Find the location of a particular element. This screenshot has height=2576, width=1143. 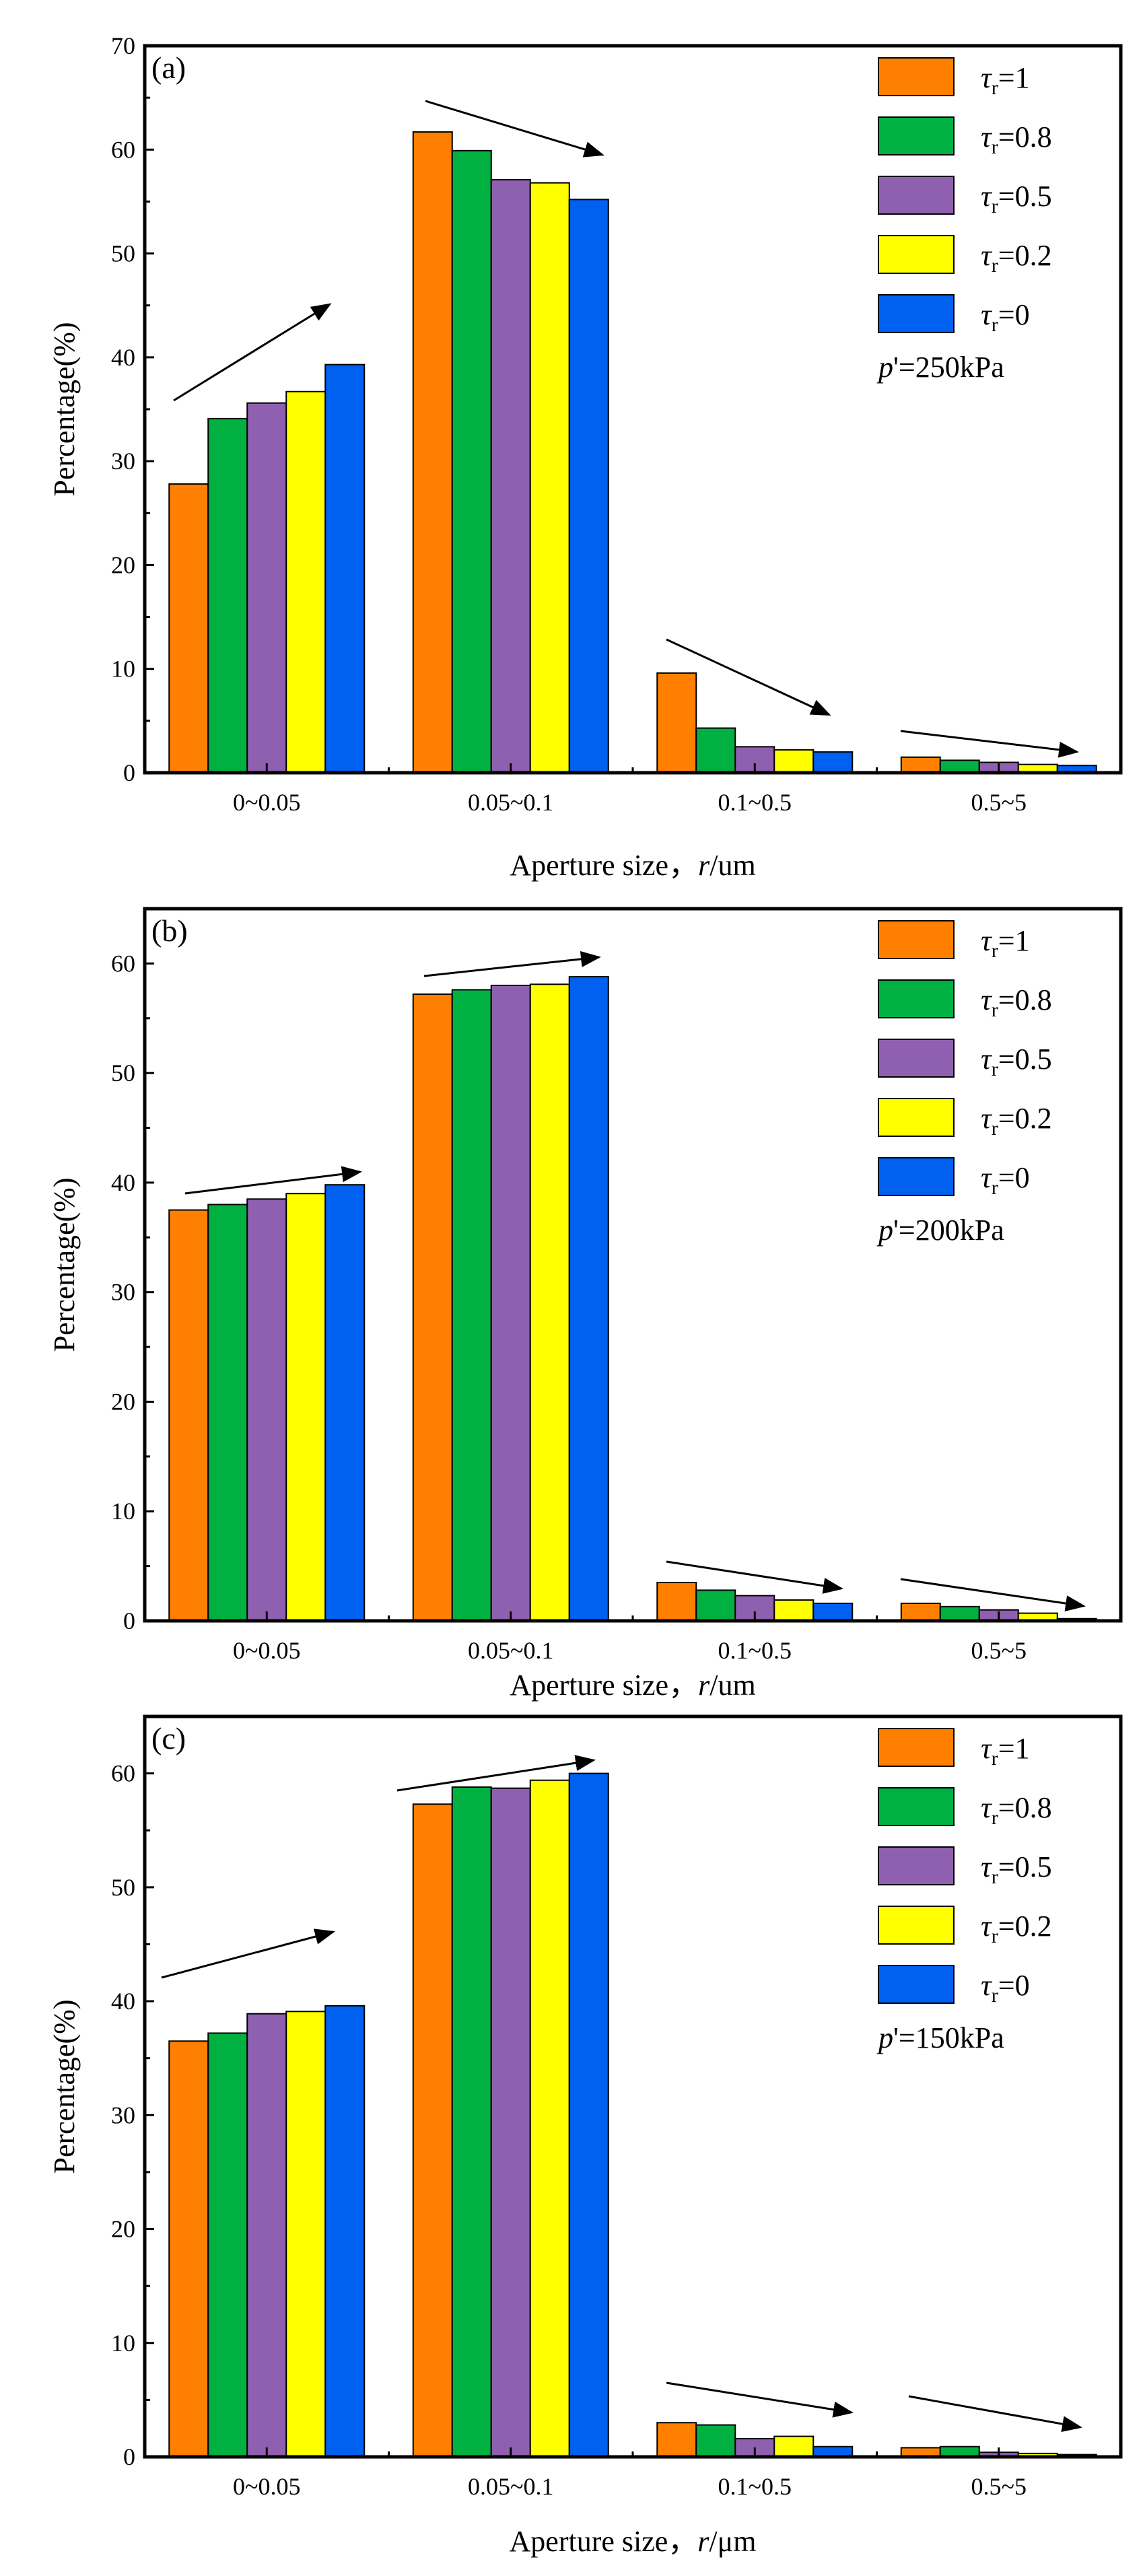

pressure-label: p'=200kPa is located at coordinates (940, 1230).